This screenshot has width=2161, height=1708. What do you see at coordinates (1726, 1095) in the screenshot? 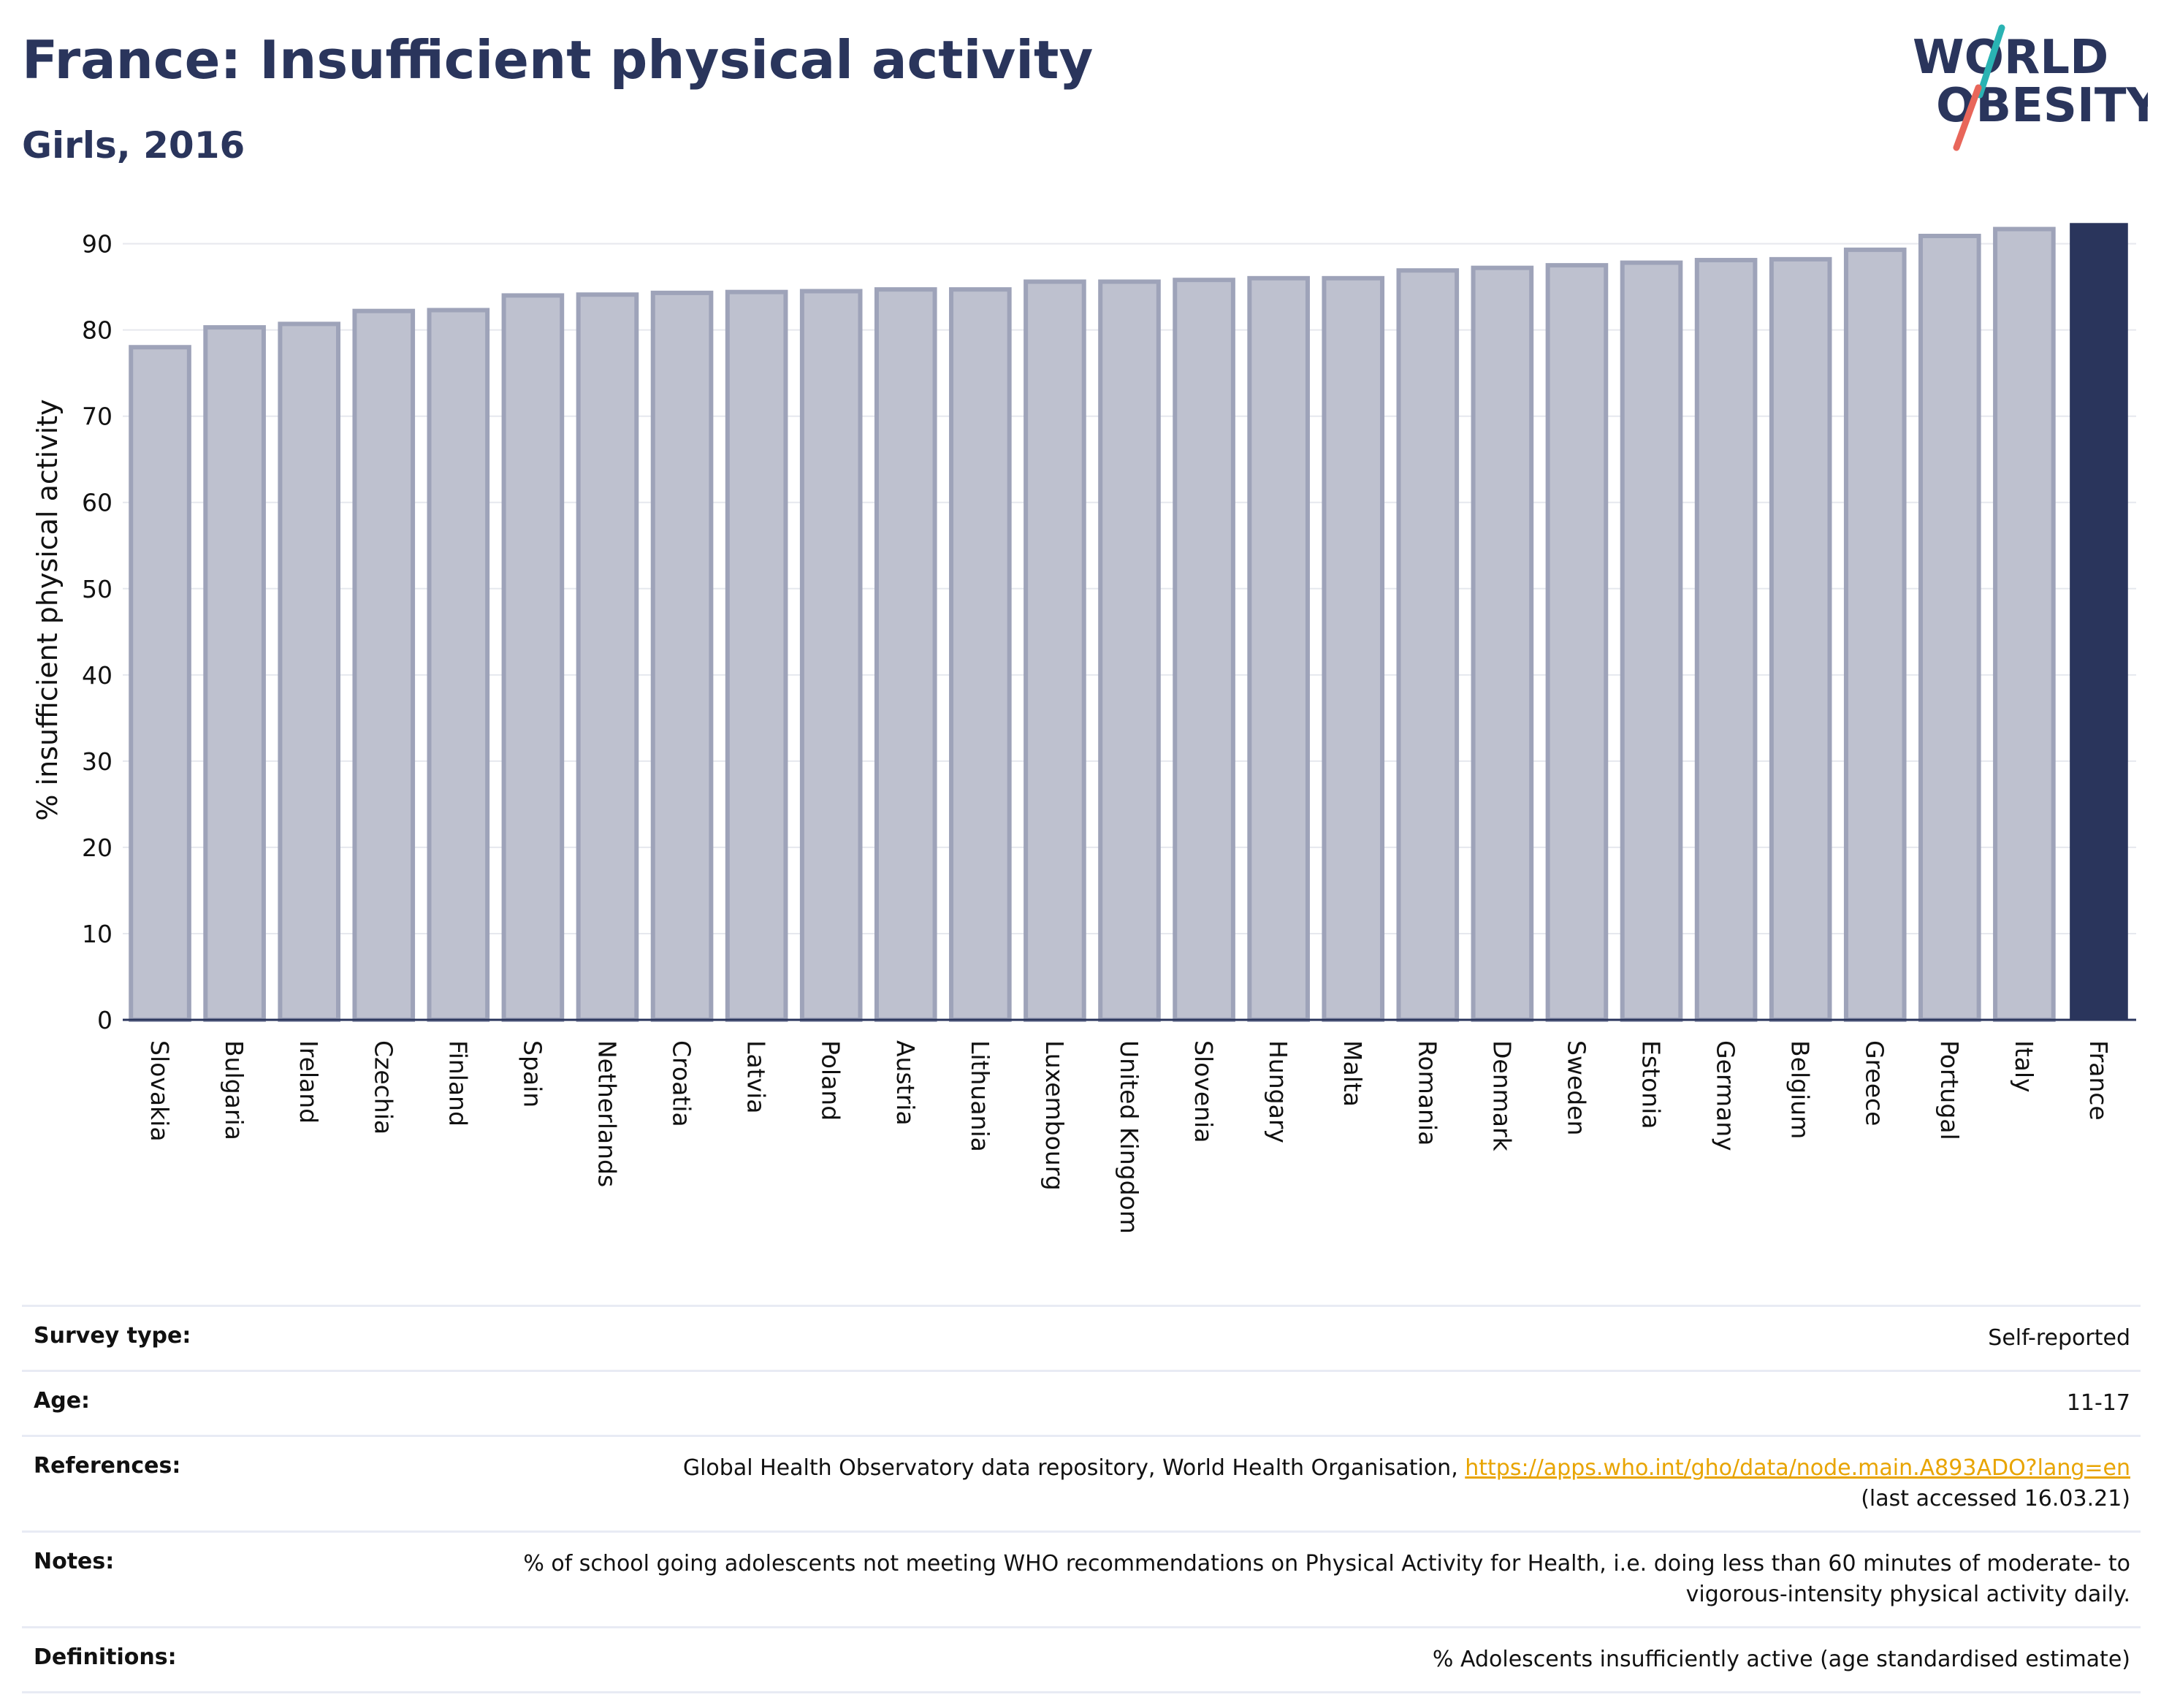
I see `x-tick-label: Germany` at bounding box center [1726, 1095].